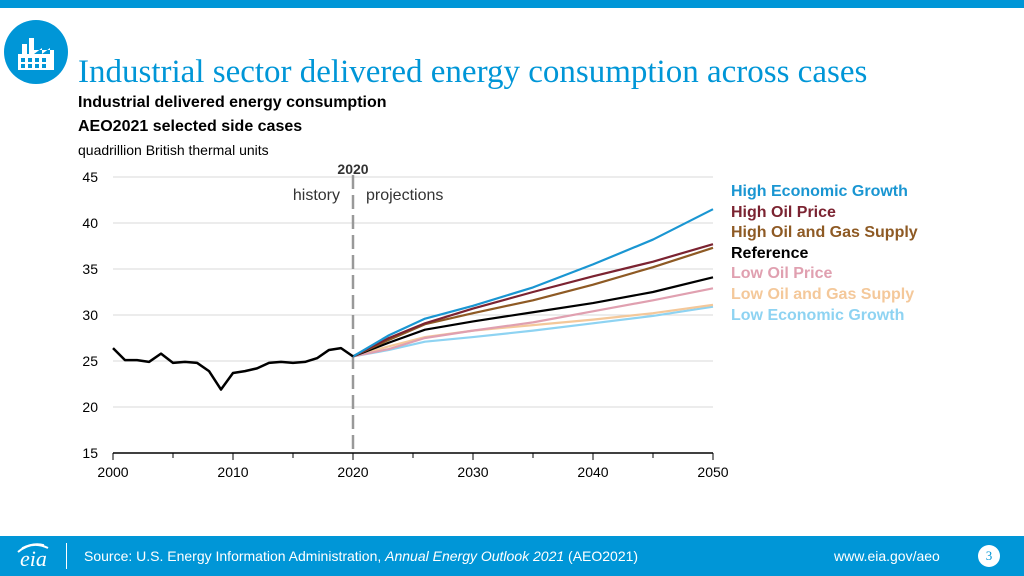 The height and width of the screenshot is (576, 1024). I want to click on y-tick-label: 20, so click(90, 407).